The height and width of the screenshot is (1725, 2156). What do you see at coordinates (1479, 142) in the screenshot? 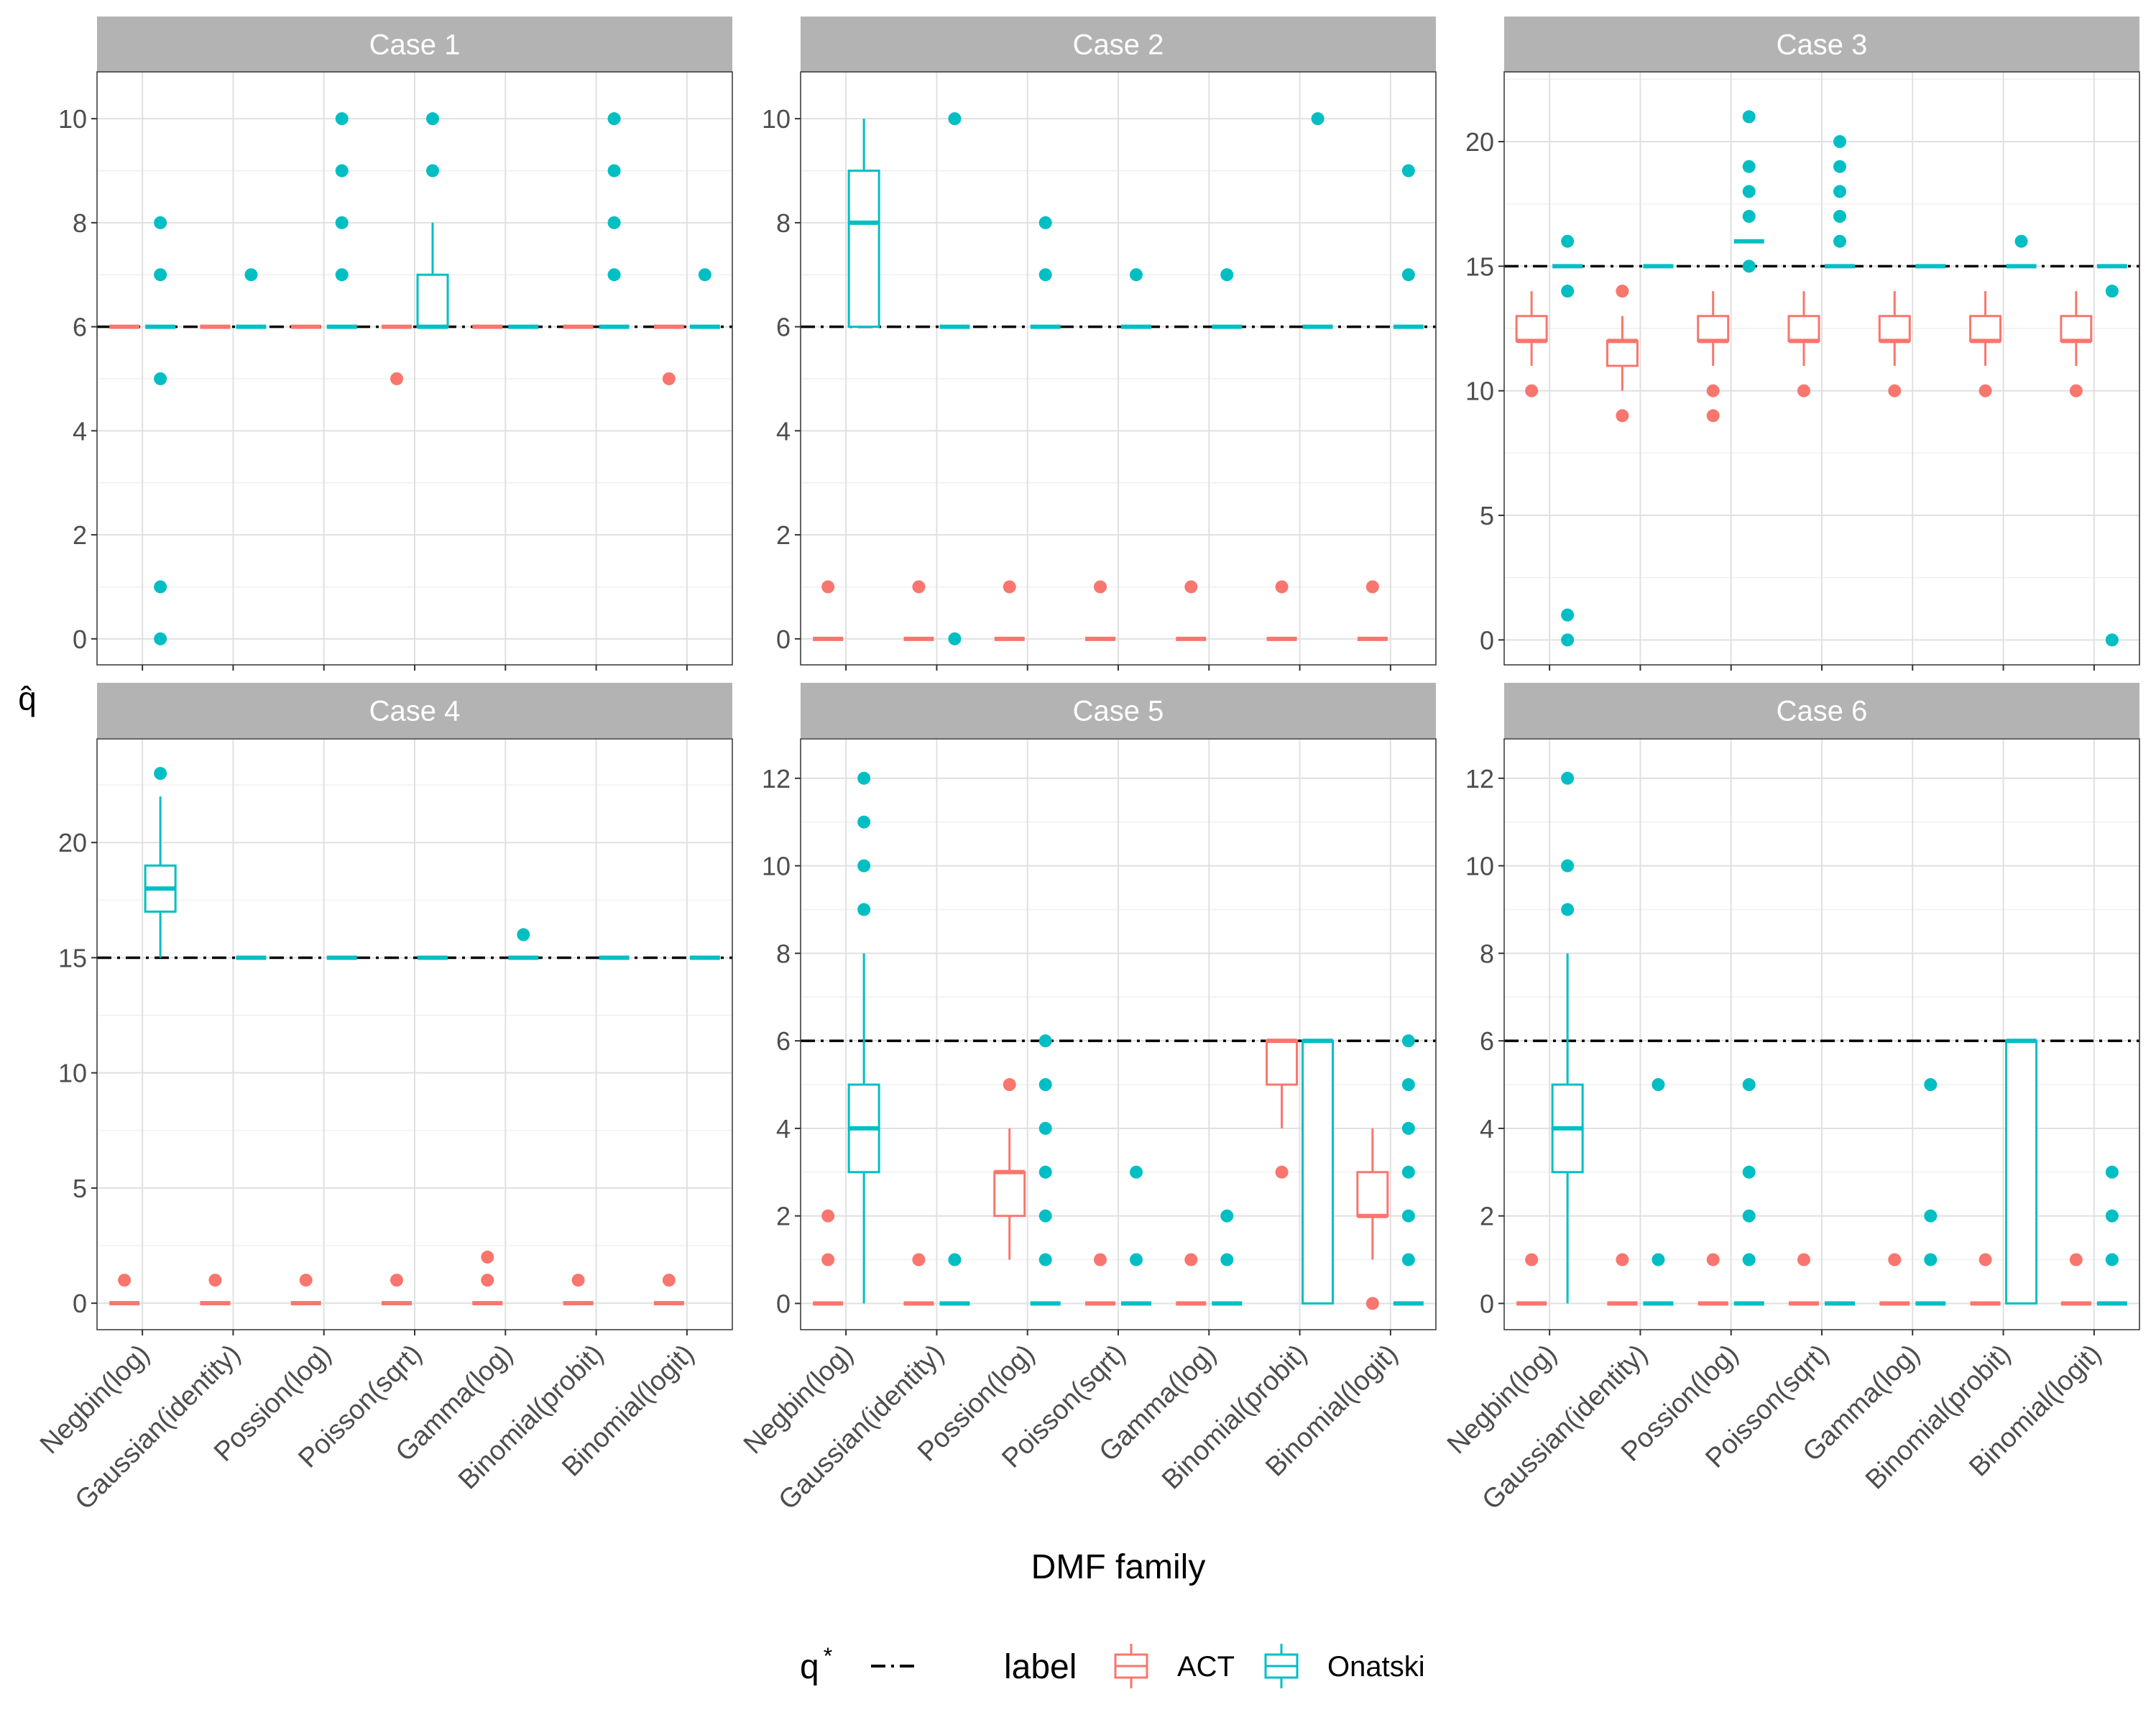
I see `y-tick-label: 20` at bounding box center [1479, 142].